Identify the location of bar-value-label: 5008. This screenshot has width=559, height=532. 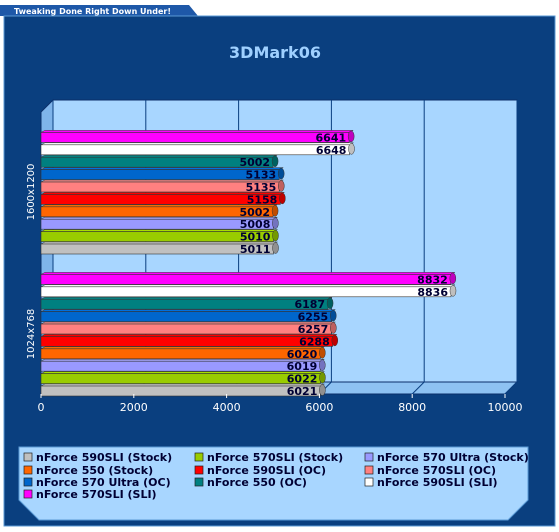
(255, 224).